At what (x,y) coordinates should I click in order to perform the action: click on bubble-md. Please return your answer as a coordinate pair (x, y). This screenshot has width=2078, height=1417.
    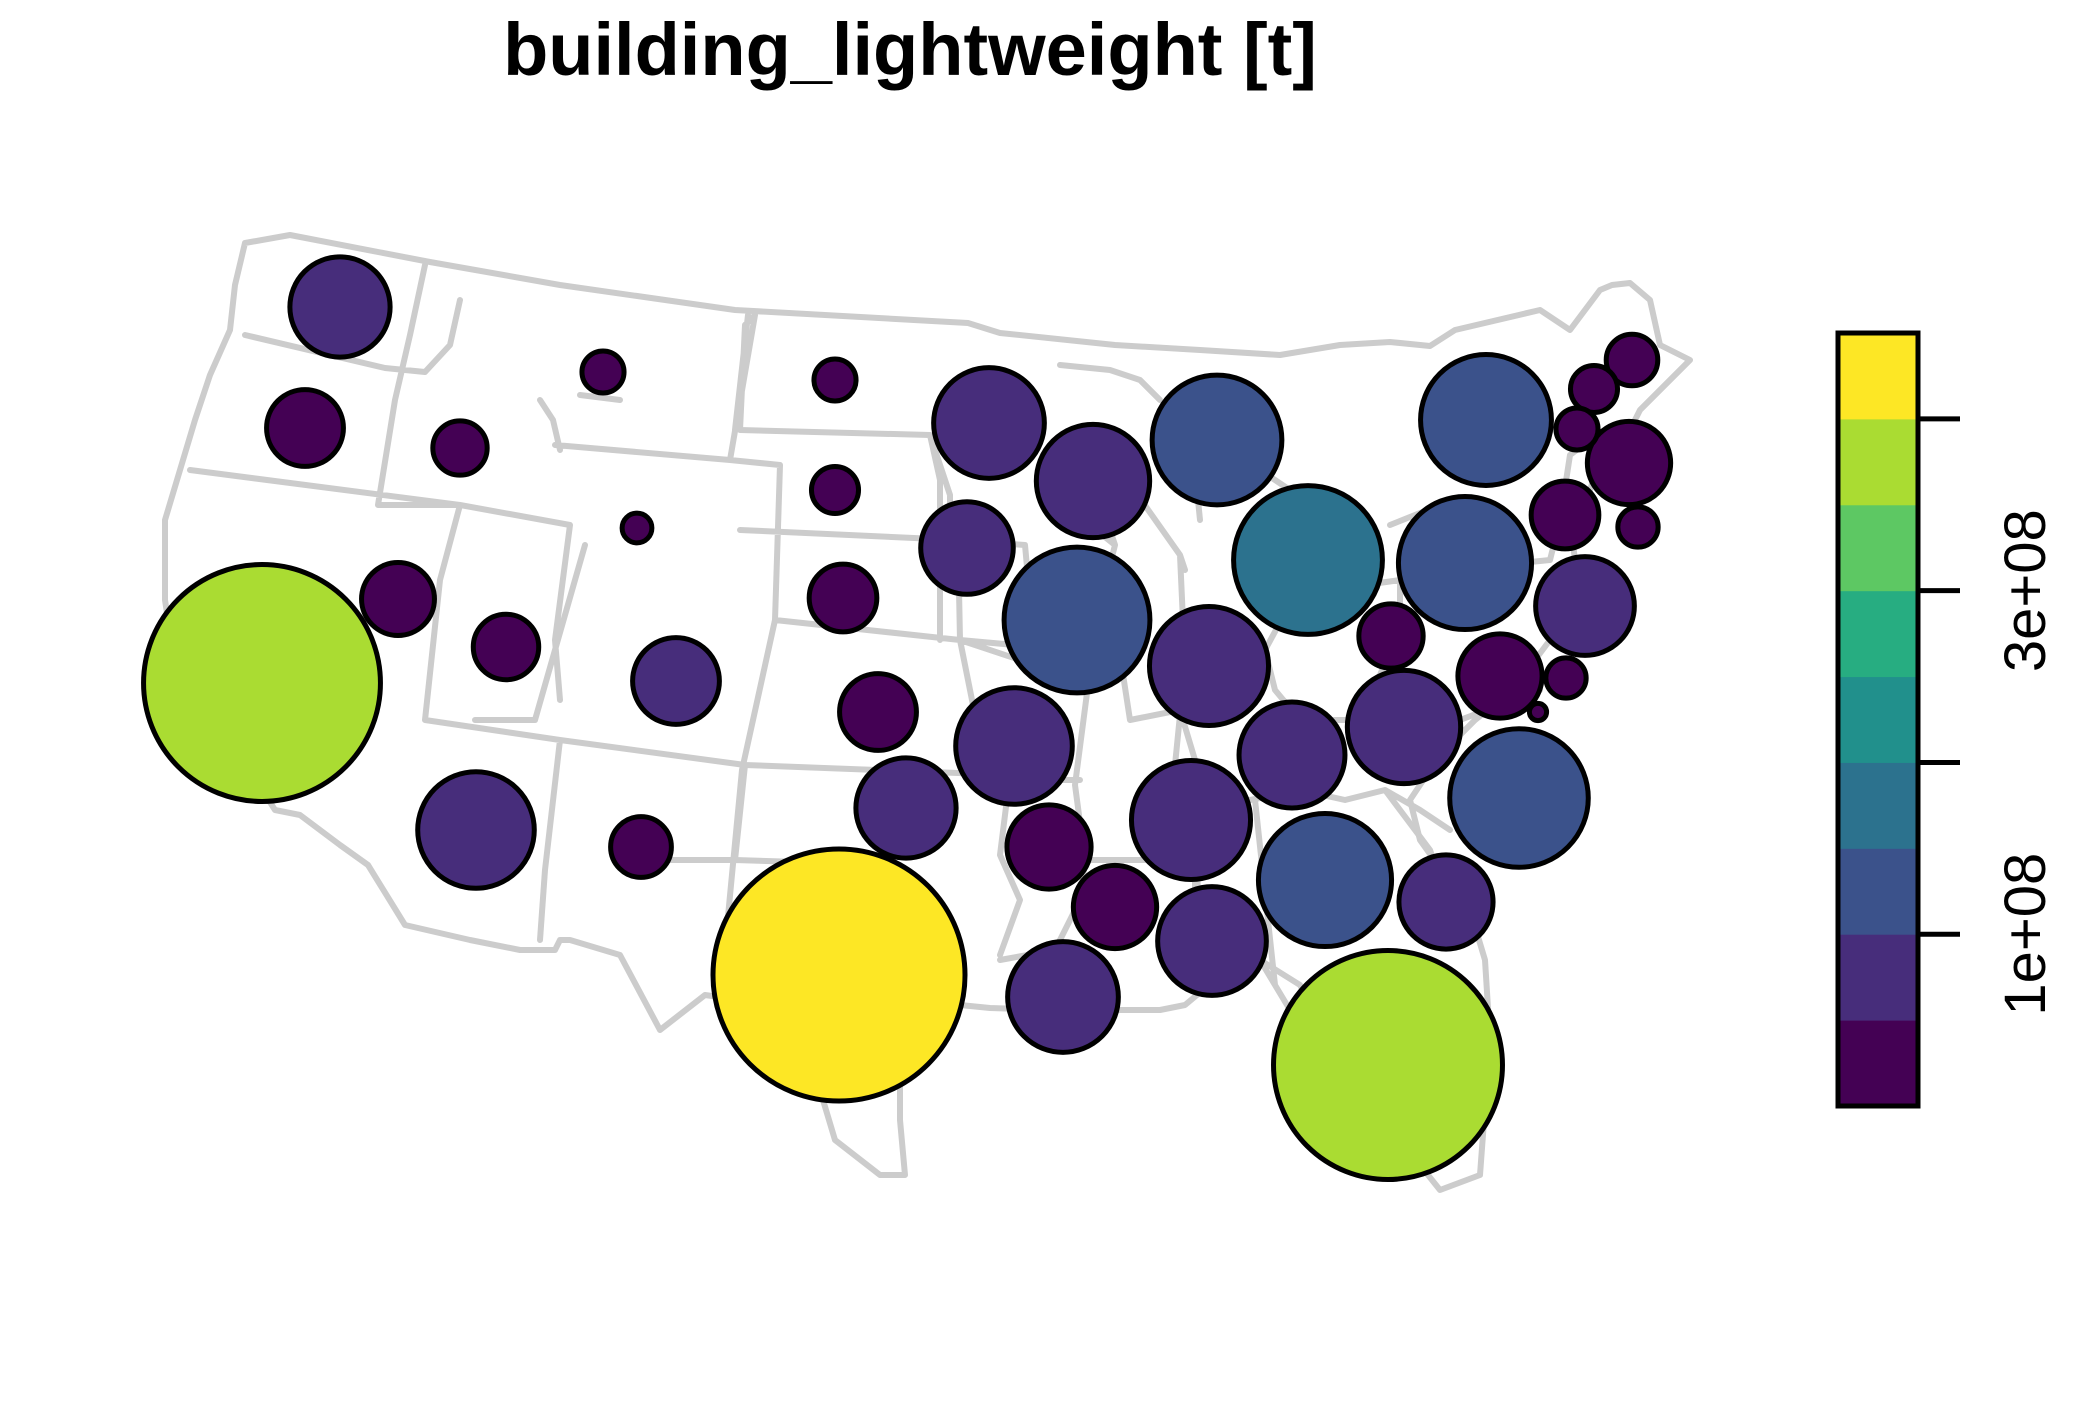
    Looking at the image, I should click on (1500, 676).